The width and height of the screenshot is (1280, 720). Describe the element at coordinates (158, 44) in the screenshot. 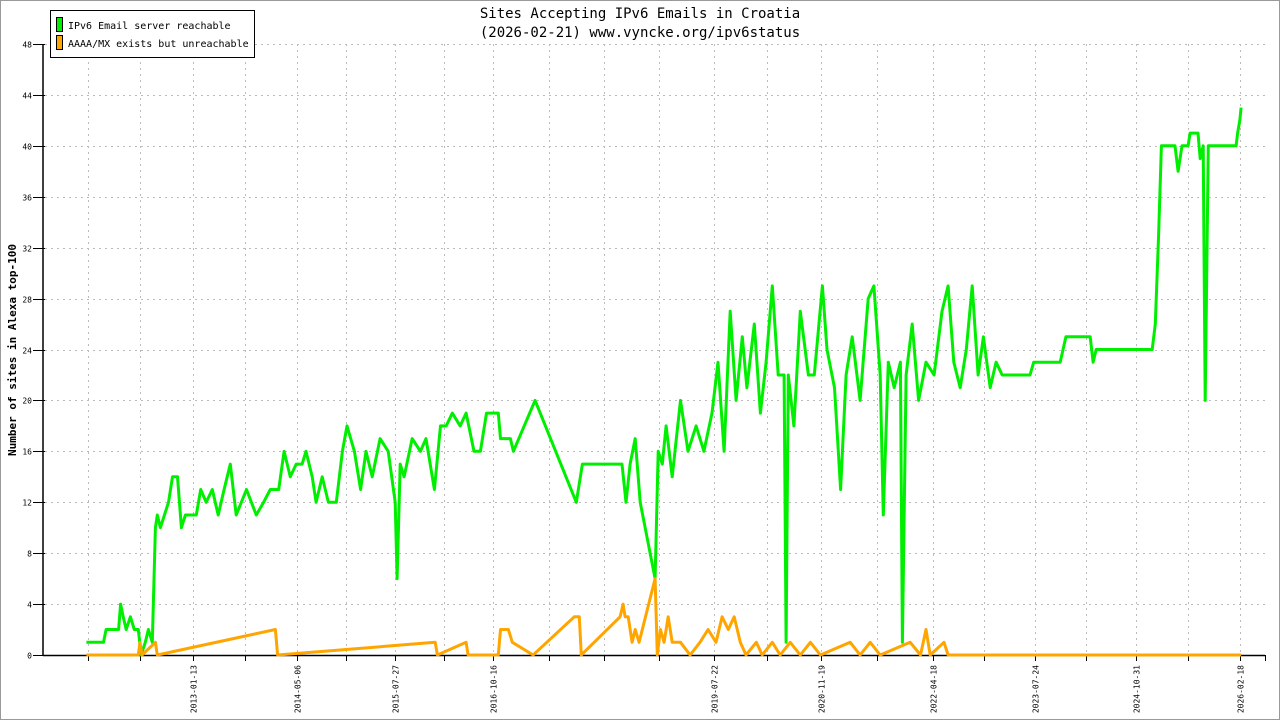

I see `legend-label-unreachable: AAAA/MX exists but unreachable` at that location.